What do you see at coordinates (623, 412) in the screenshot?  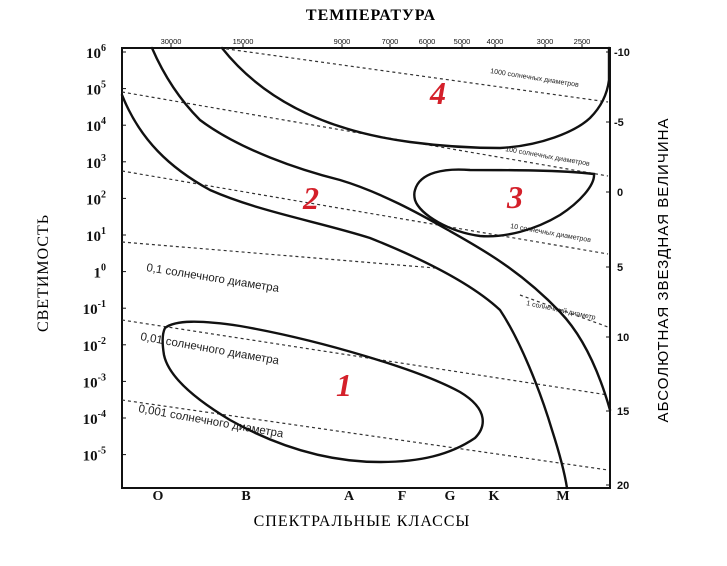 I see `mag-tick-15: 15` at bounding box center [623, 412].